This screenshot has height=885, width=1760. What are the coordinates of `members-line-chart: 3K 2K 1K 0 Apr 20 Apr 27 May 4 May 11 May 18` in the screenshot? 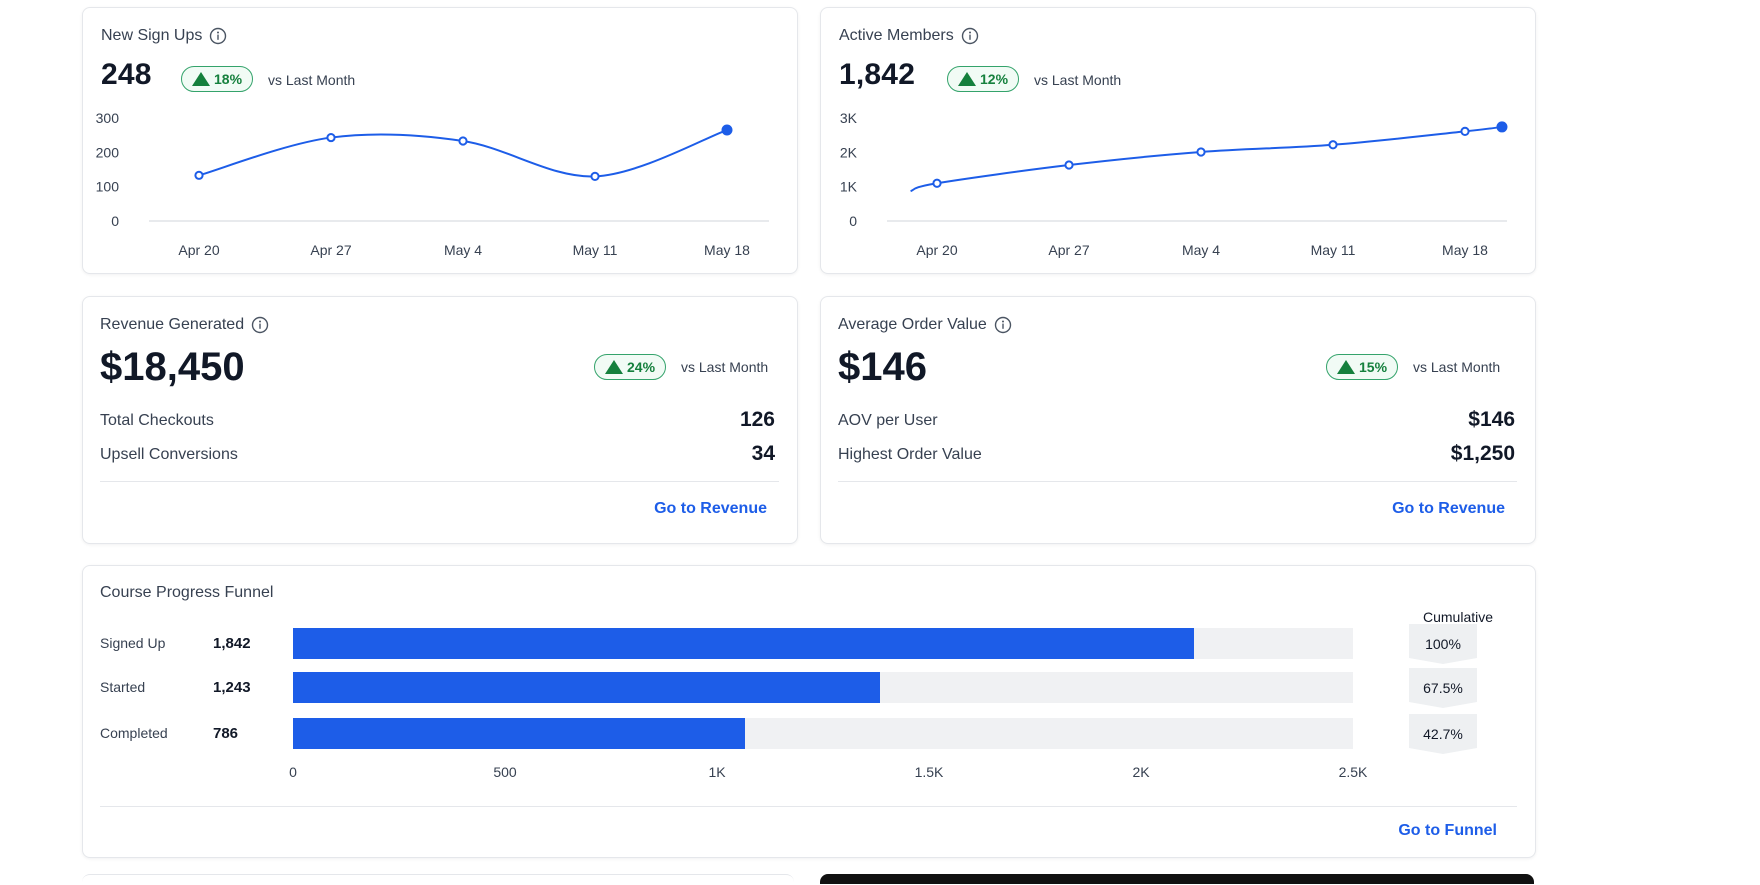 It's located at (1174, 184).